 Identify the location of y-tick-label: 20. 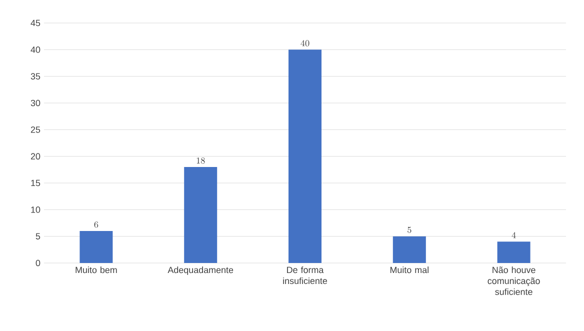
(35, 156).